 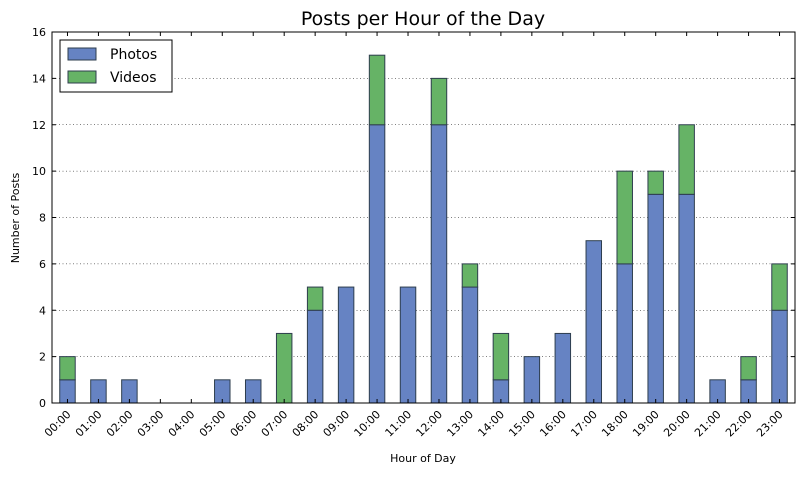 What do you see at coordinates (39, 32) in the screenshot?
I see `y-tick-label: 16` at bounding box center [39, 32].